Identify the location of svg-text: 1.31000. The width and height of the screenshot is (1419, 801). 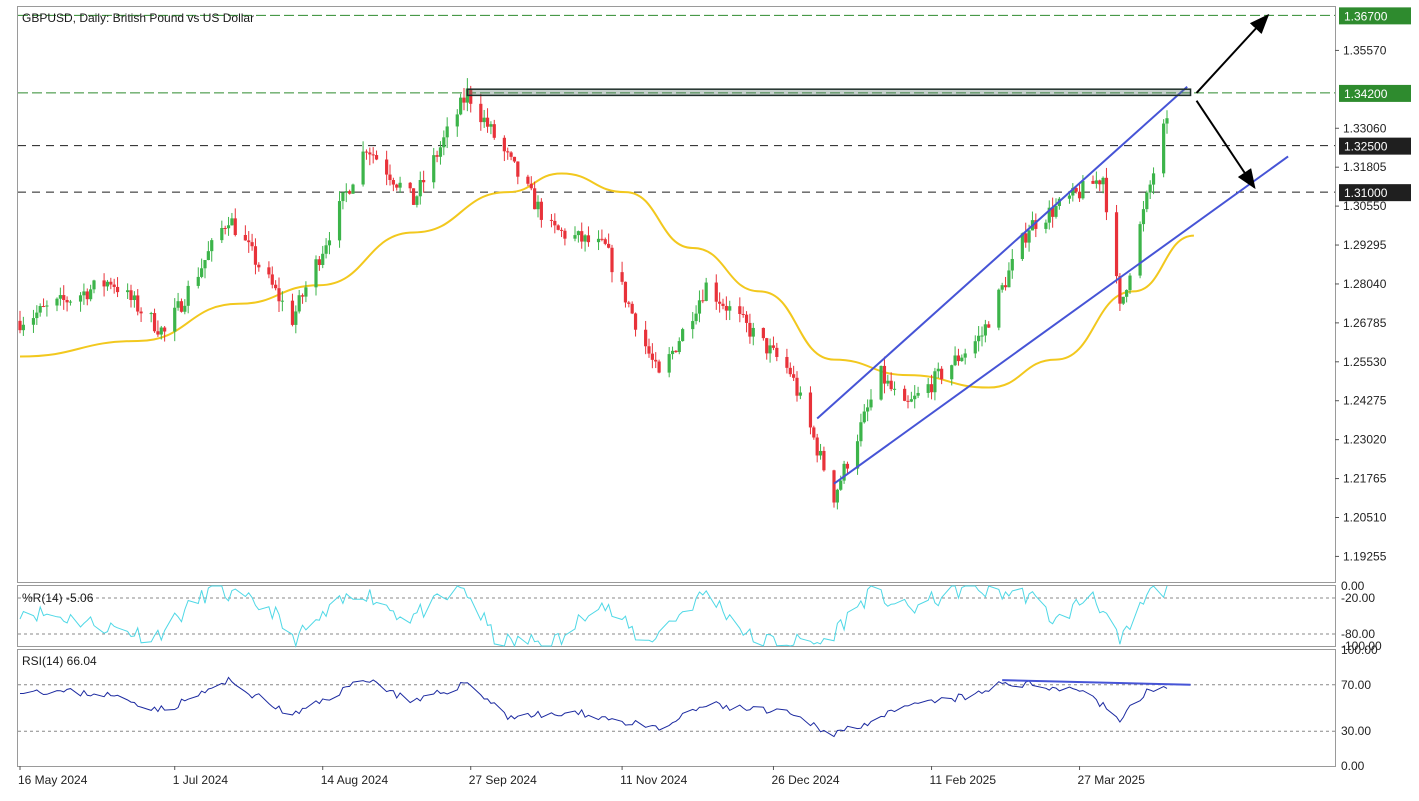
(1366, 193).